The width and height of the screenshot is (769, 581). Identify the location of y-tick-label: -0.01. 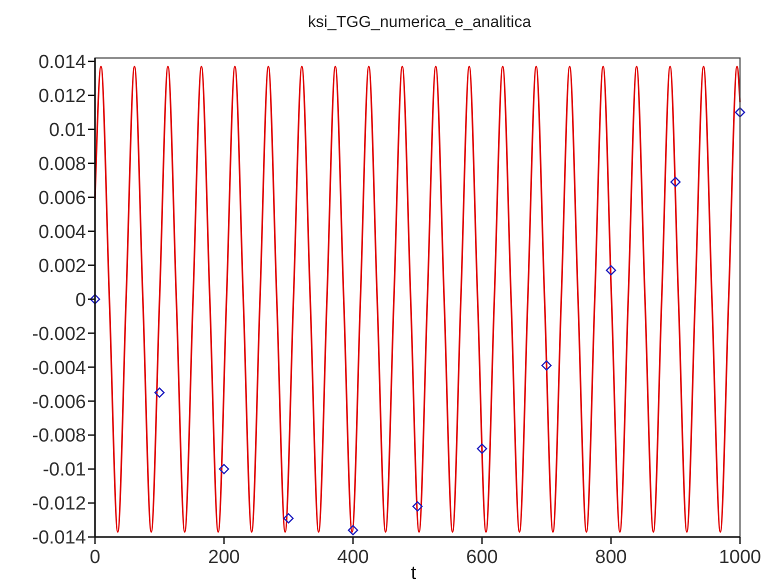
(64, 470).